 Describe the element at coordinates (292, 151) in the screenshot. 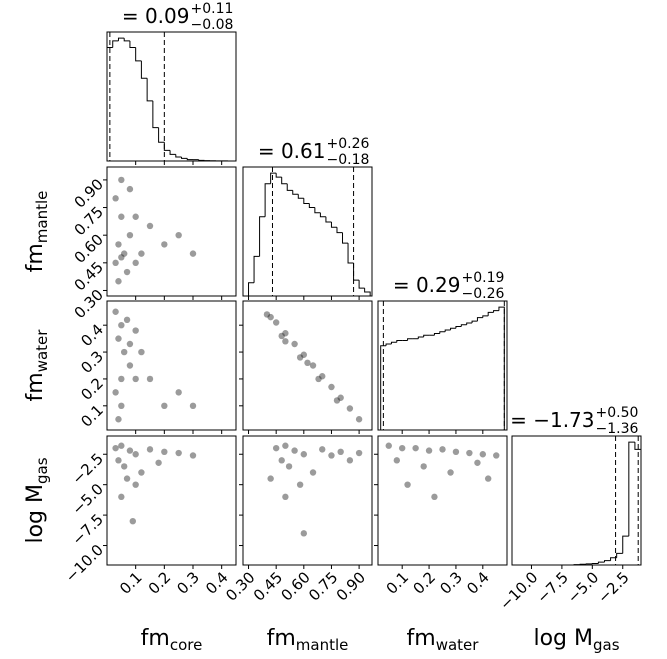

I see `panel-title: = 0.61` at that location.